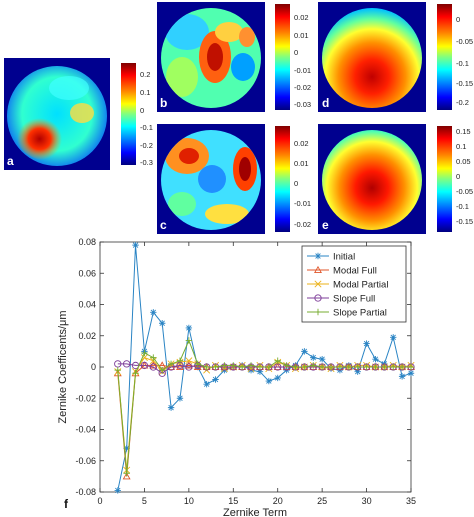  I want to click on y-tick-label: 0.02, so click(87, 336).